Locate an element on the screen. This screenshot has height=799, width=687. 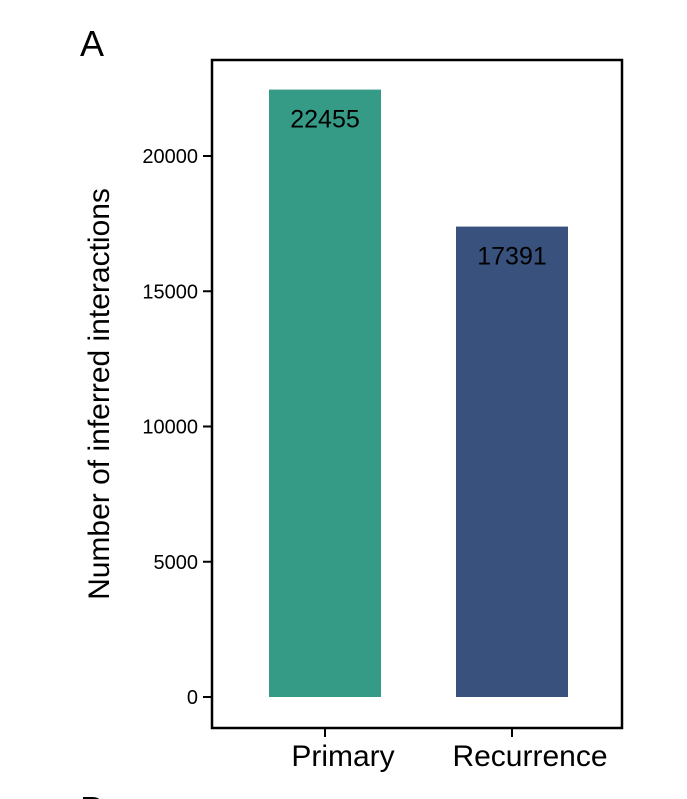
data-label-recurrence: 17391 is located at coordinates (512, 257).